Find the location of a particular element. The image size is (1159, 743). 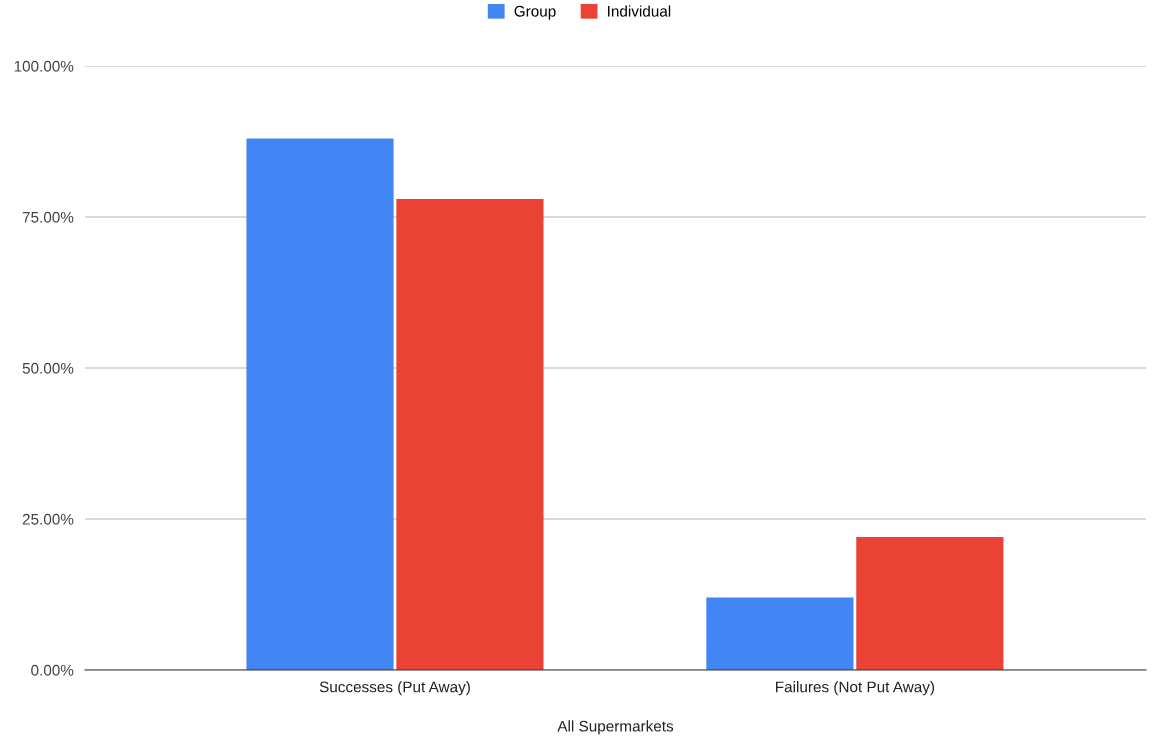

legend-label: Individual is located at coordinates (639, 11).